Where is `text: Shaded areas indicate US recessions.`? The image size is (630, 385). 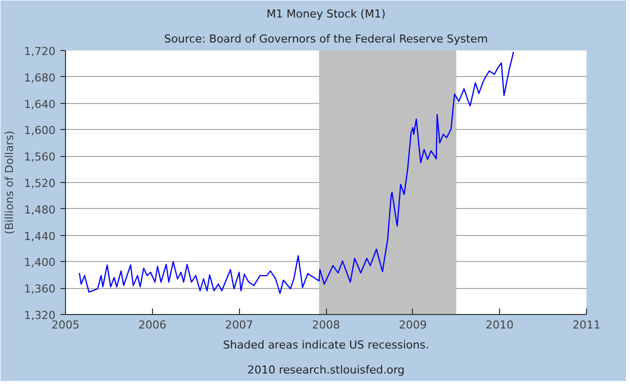
text: Shaded areas indicate US recessions. is located at coordinates (326, 345).